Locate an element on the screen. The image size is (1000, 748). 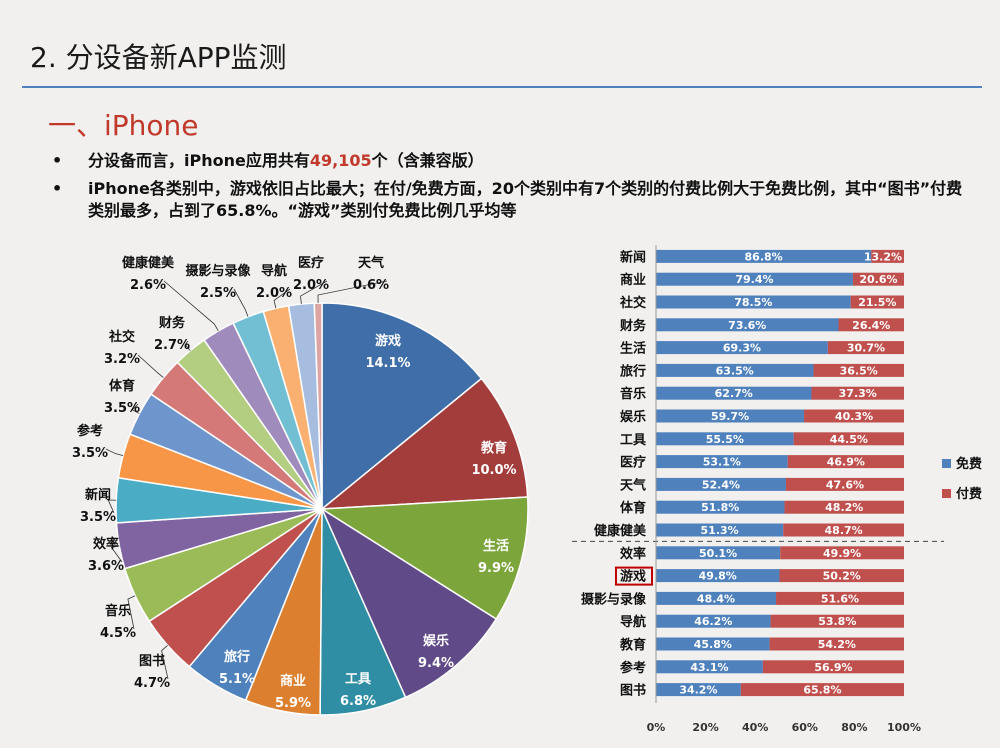
bar-free-value: 62.7% is located at coordinates (734, 393).